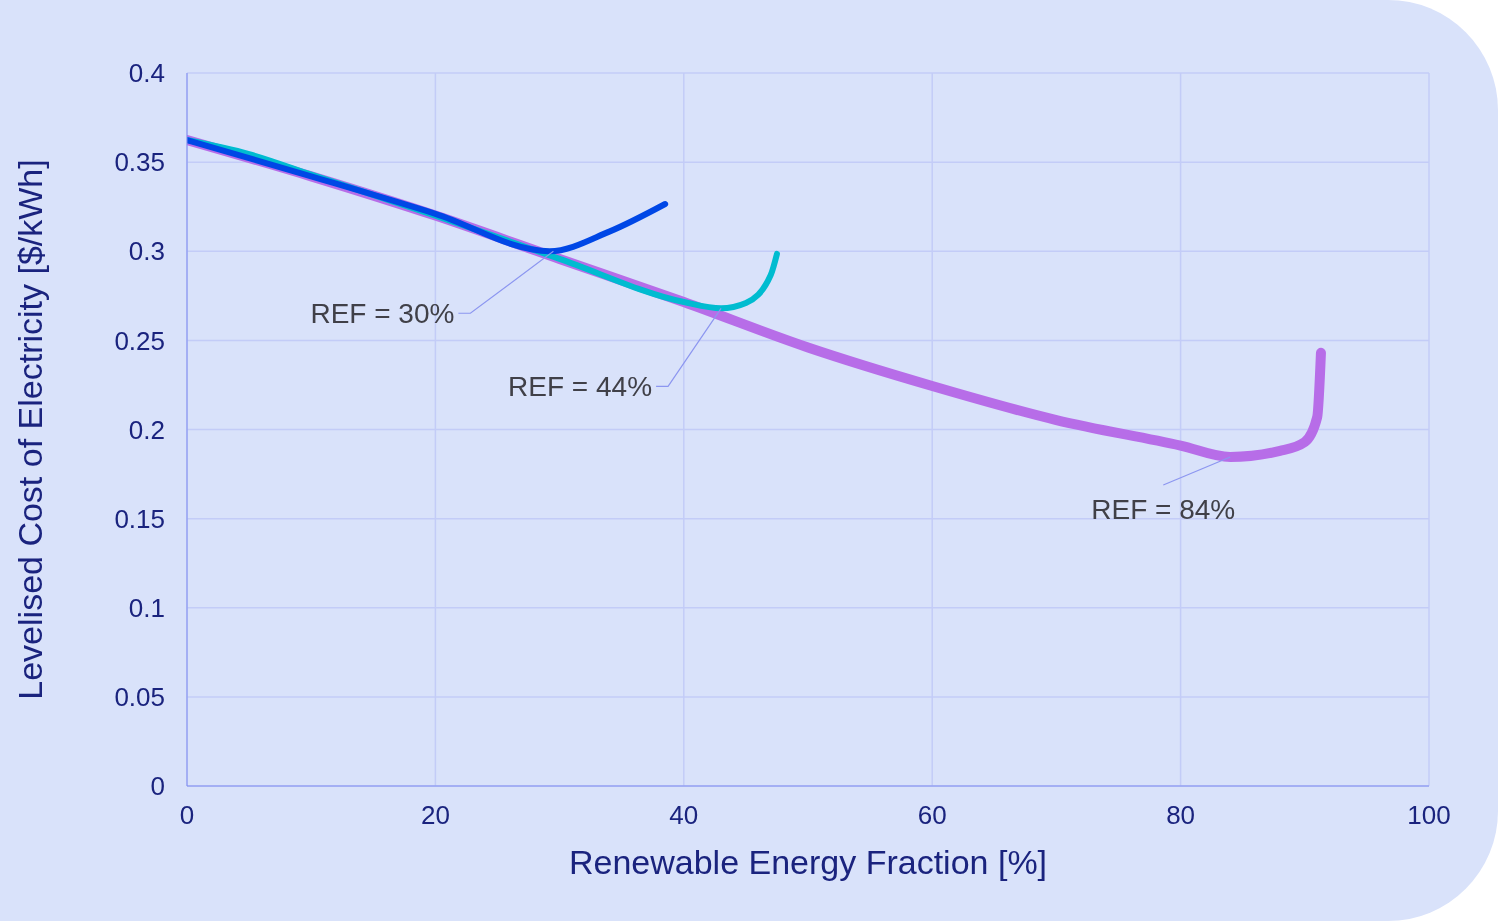 The height and width of the screenshot is (921, 1498). I want to click on y-tick-label: 0, so click(157, 786).